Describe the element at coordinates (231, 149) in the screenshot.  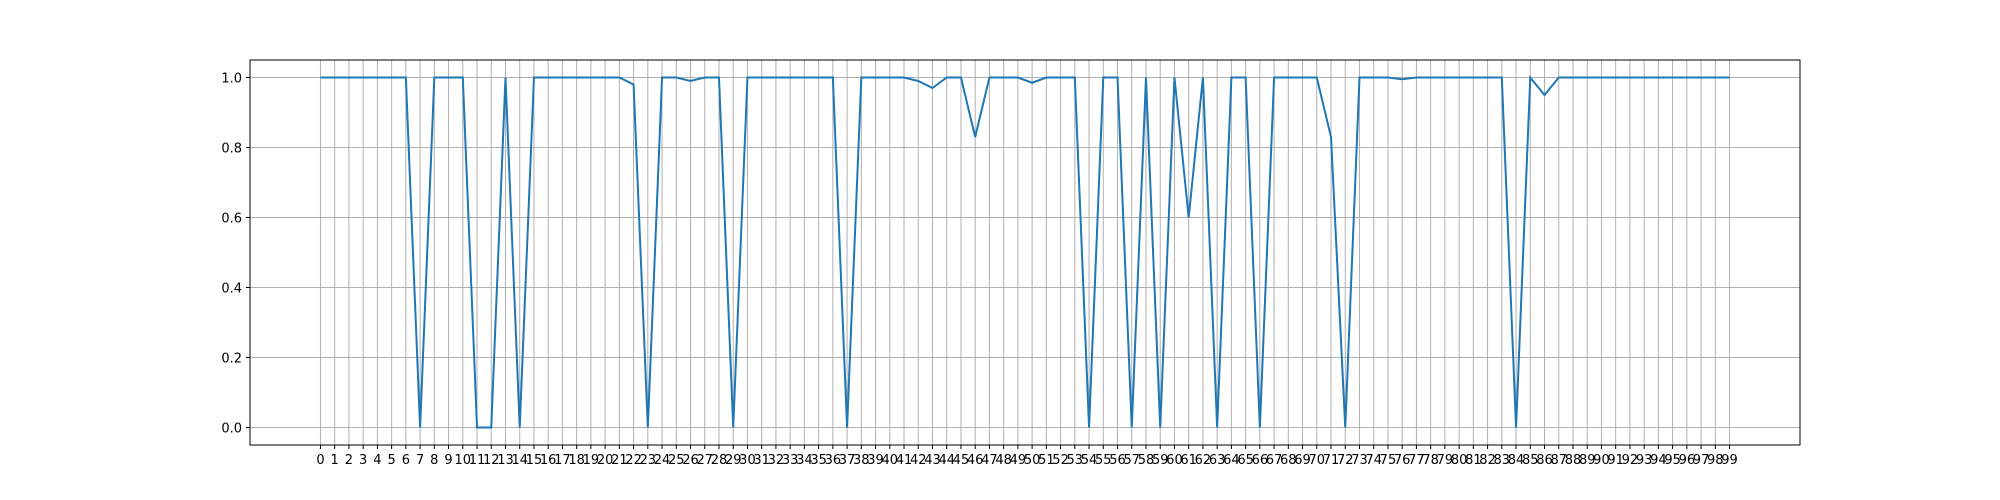
I see `y-tick-label: 0.8` at that location.